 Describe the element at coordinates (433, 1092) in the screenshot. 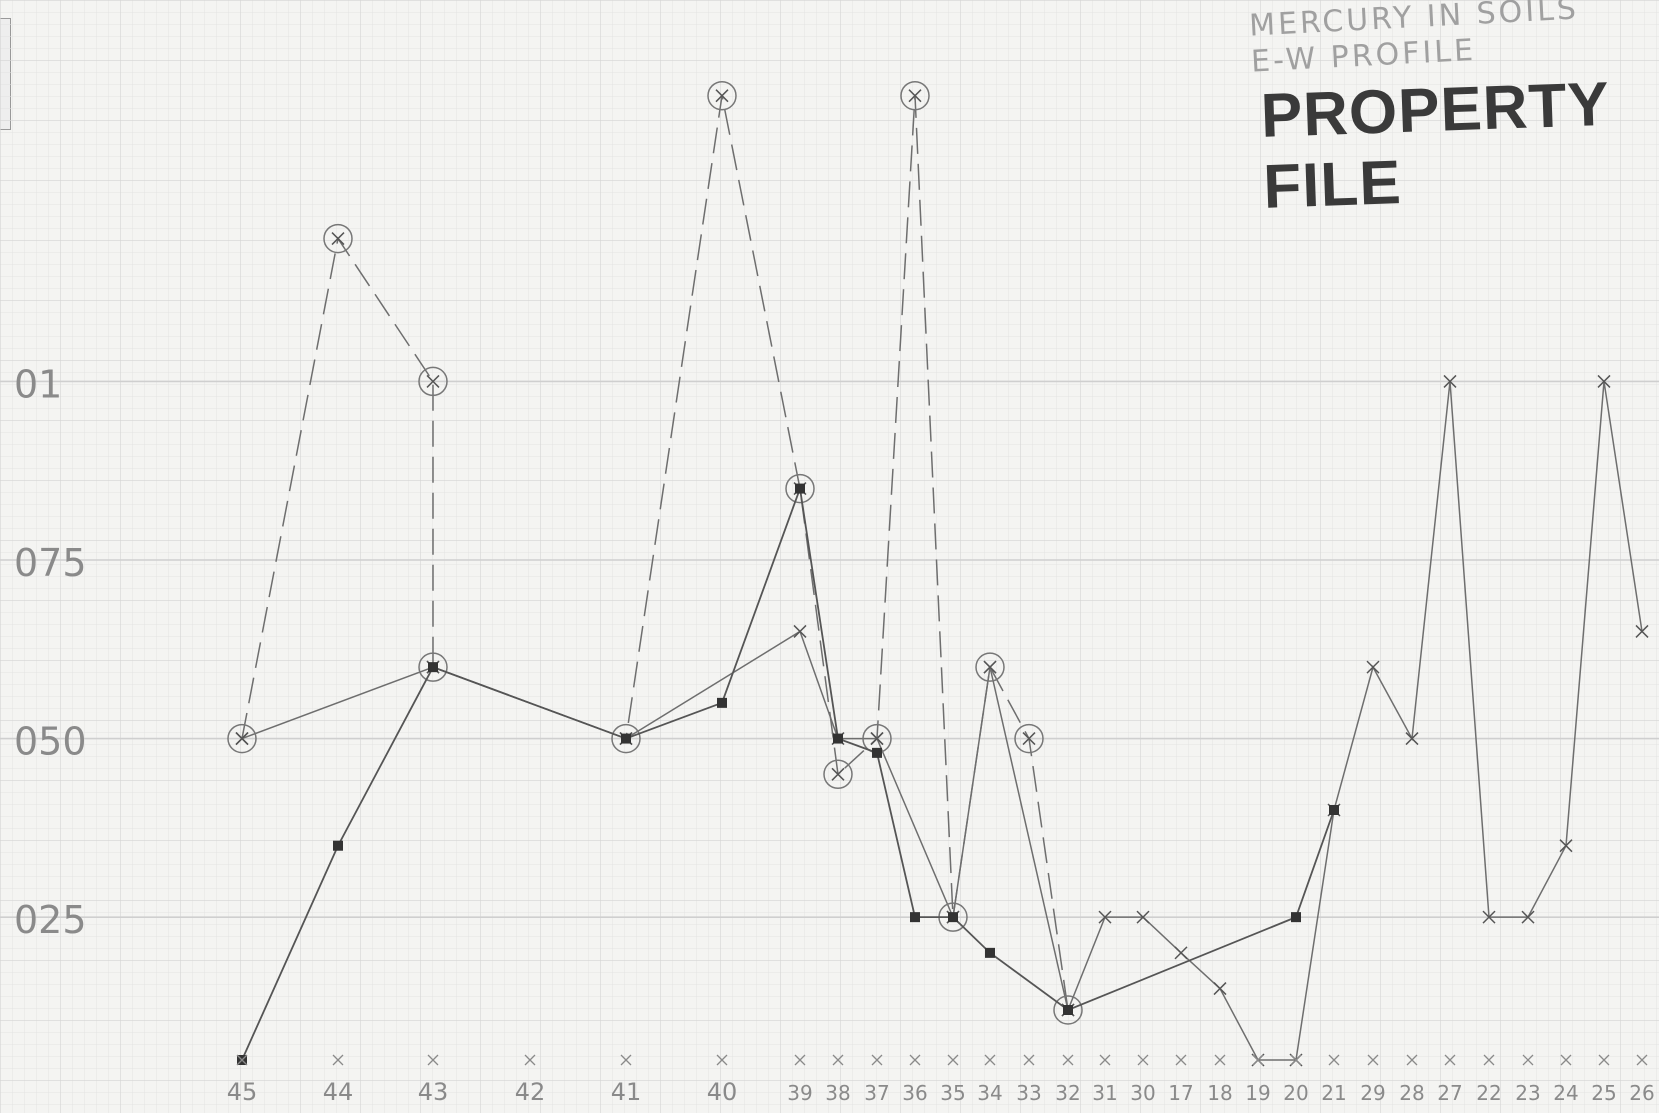

I see `x-tick-label: 43` at that location.